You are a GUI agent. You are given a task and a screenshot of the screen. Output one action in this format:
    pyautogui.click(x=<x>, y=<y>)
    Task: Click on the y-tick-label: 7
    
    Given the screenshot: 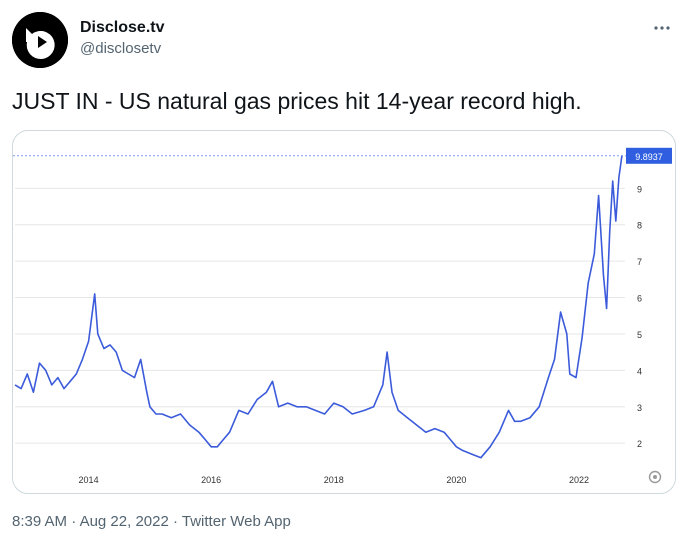 What is the action you would take?
    pyautogui.click(x=639, y=262)
    